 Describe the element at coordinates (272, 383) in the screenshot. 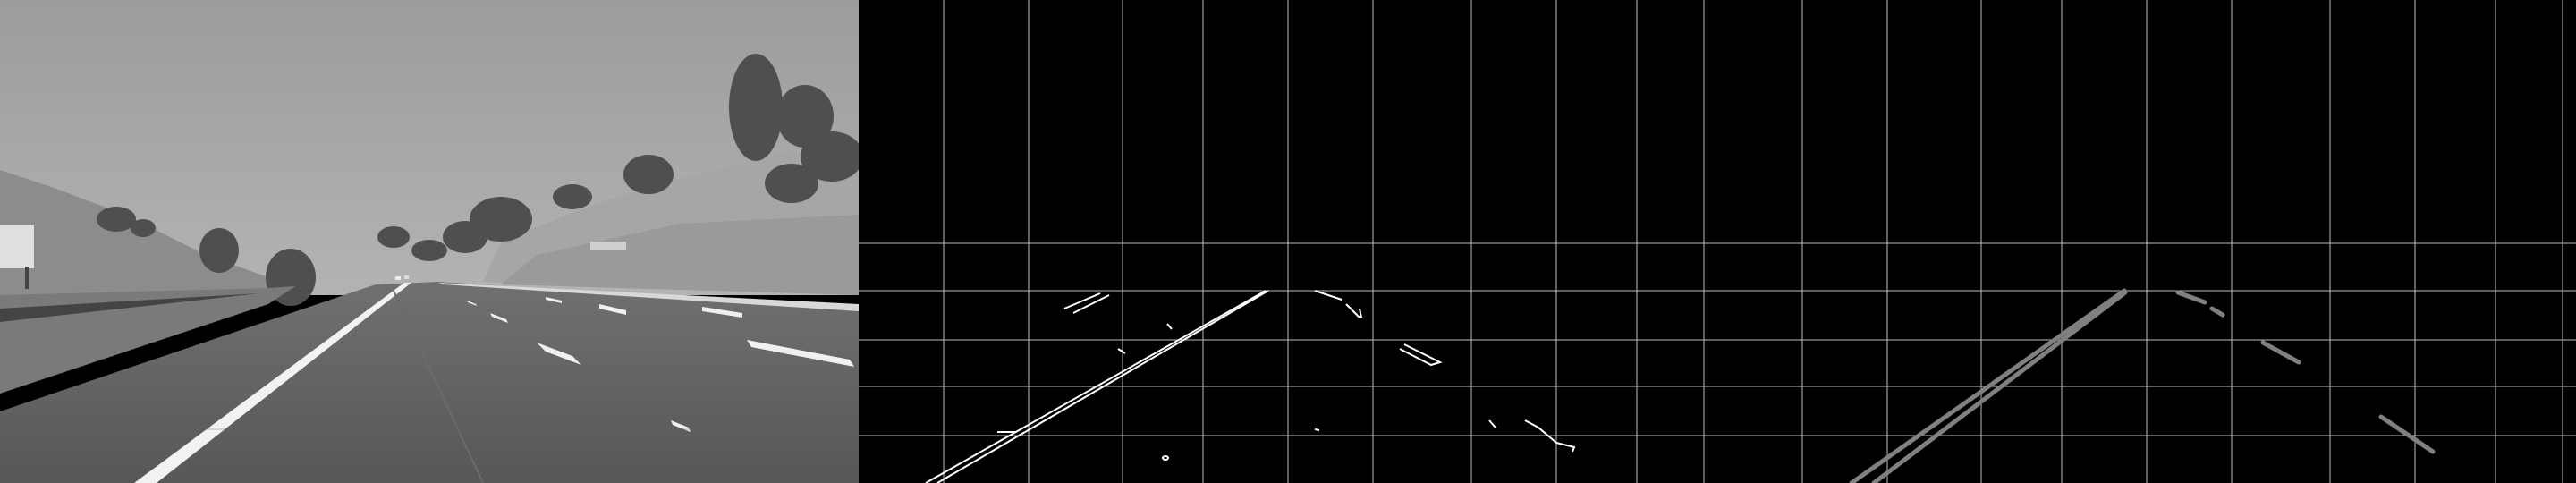

I see `left-lane-line` at that location.